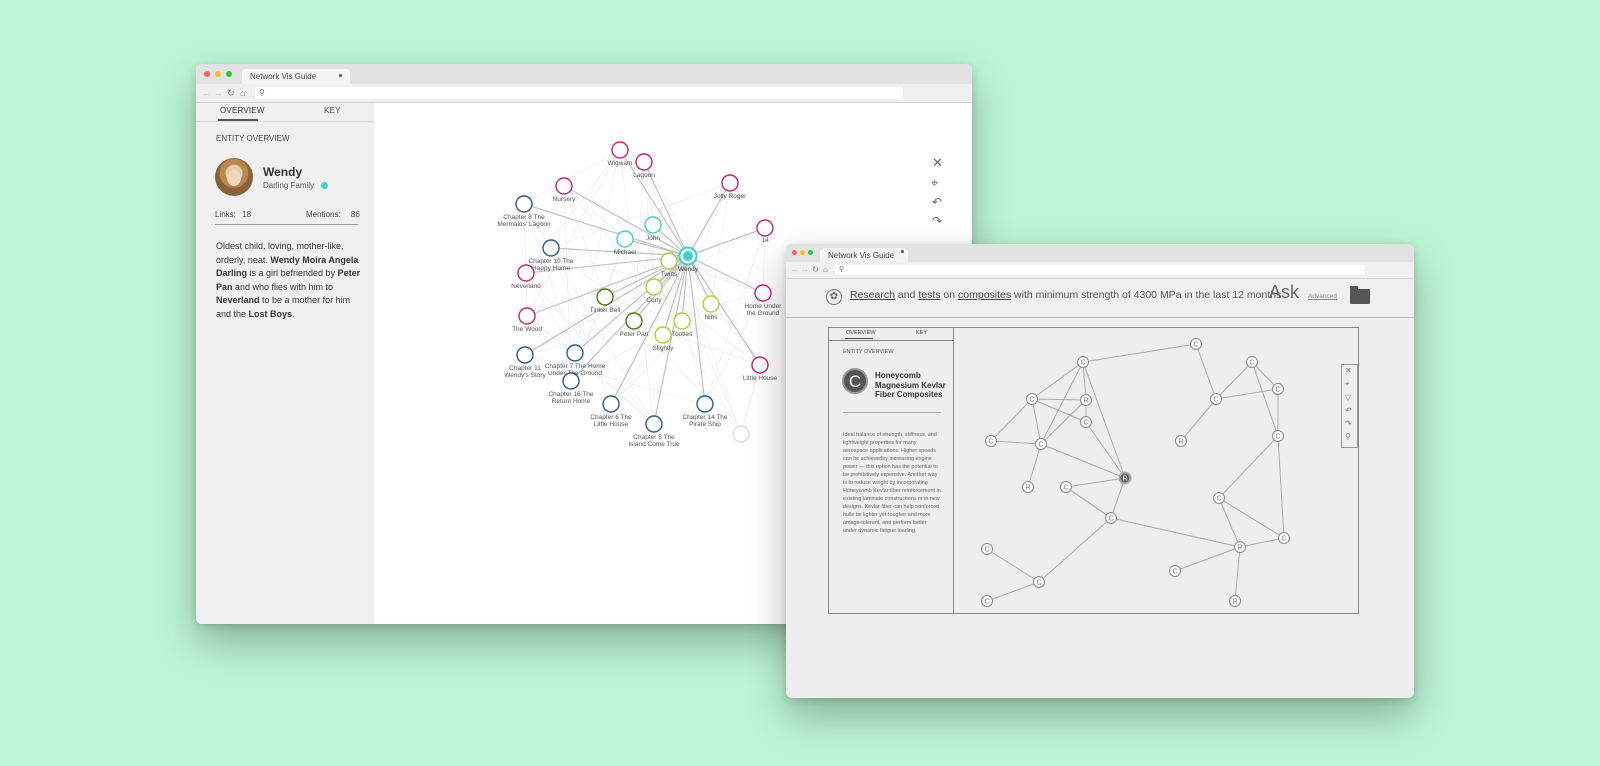 This screenshot has width=1600, height=766. Describe the element at coordinates (1348, 397) in the screenshot. I see `filter-icon: ▽` at that location.